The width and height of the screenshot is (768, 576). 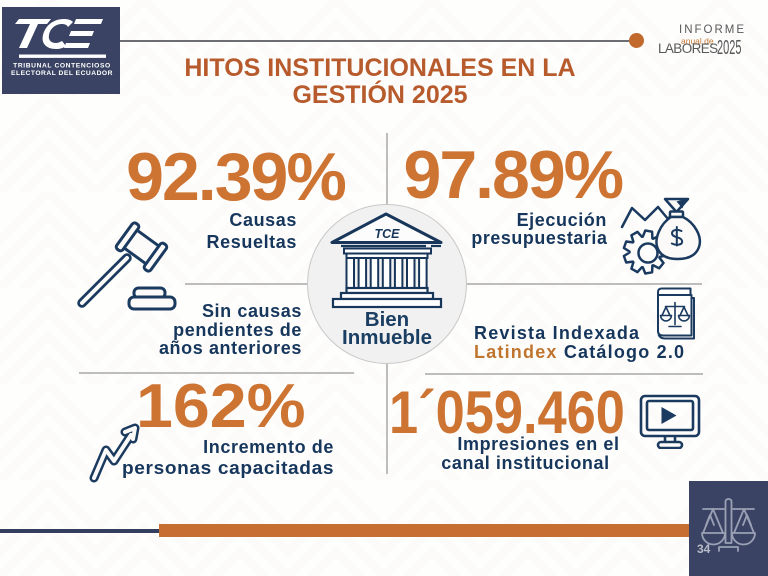 What do you see at coordinates (387, 319) in the screenshot?
I see `svg-text: Bien` at bounding box center [387, 319].